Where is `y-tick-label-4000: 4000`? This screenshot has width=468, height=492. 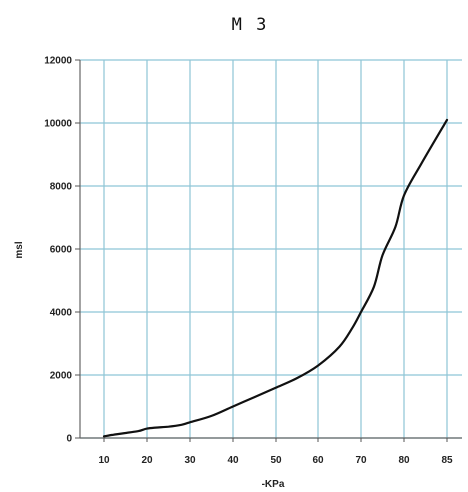 y-tick-label-4000: 4000 is located at coordinates (61, 313).